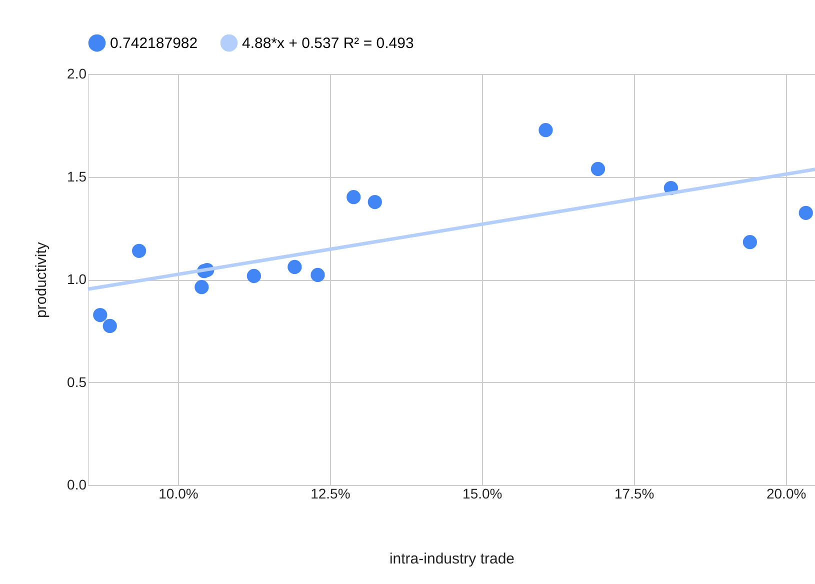  Describe the element at coordinates (482, 494) in the screenshot. I see `x-tick-label: 15.0%` at that location.